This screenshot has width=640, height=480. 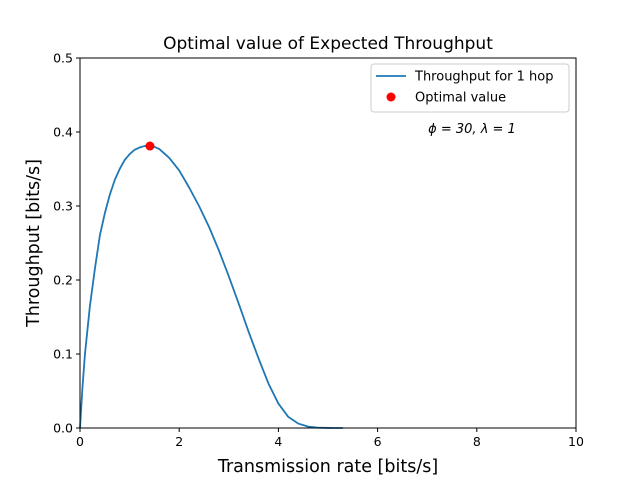 I want to click on x-tick-label: 4, so click(x=278, y=441).